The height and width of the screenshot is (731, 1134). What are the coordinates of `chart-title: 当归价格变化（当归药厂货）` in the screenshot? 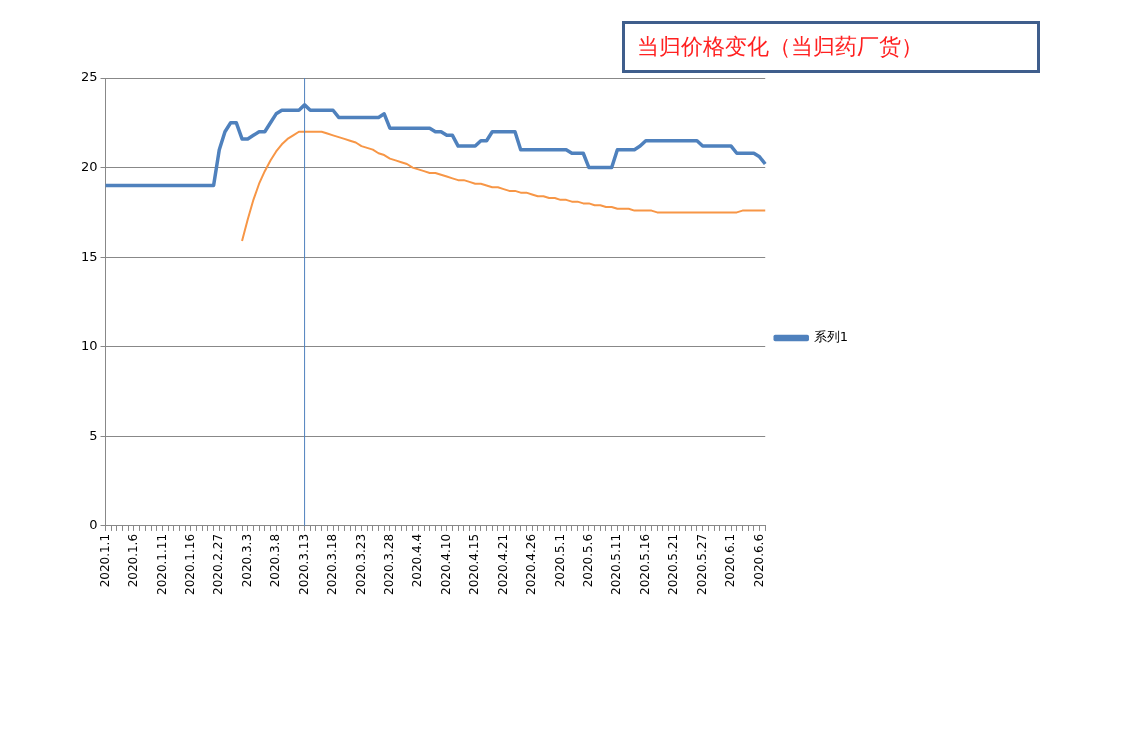 It's located at (831, 47).